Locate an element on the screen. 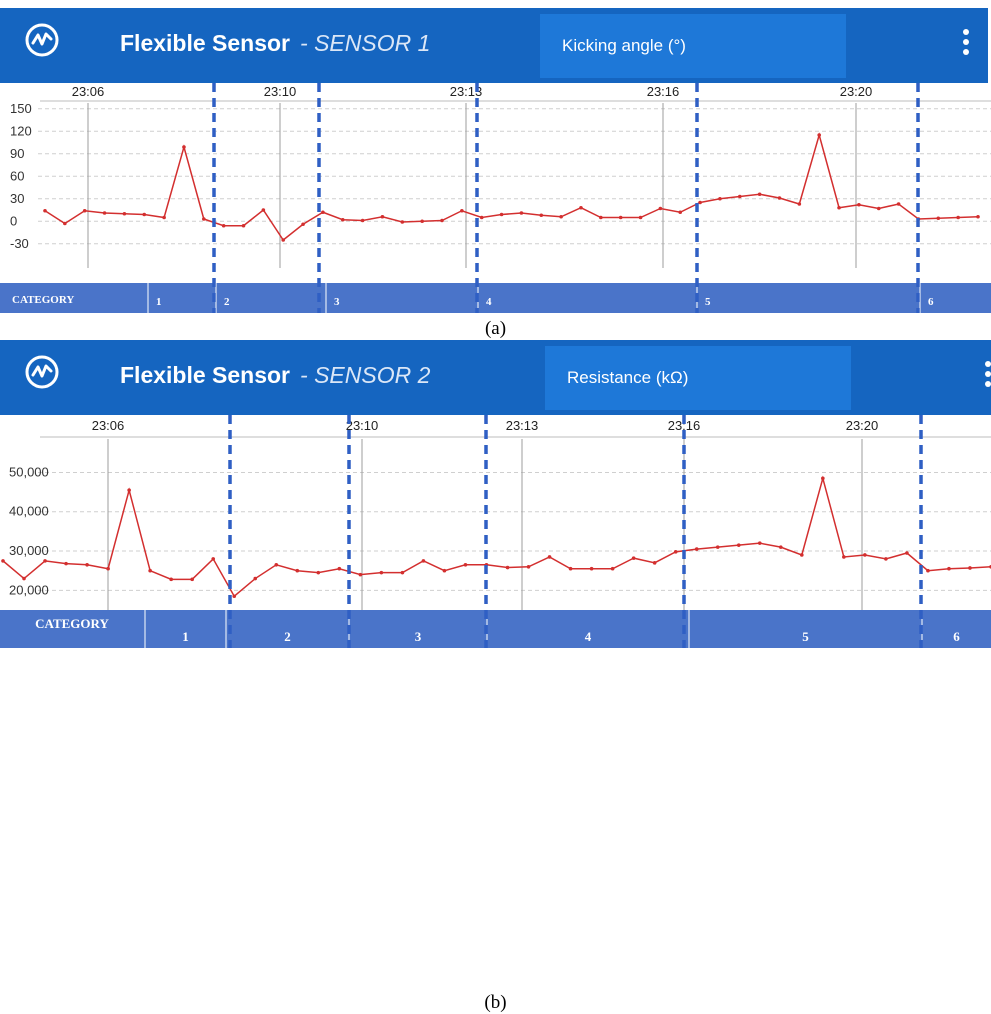 This screenshot has height=1014, width=991. x-tick-label: 23:10 is located at coordinates (280, 91).